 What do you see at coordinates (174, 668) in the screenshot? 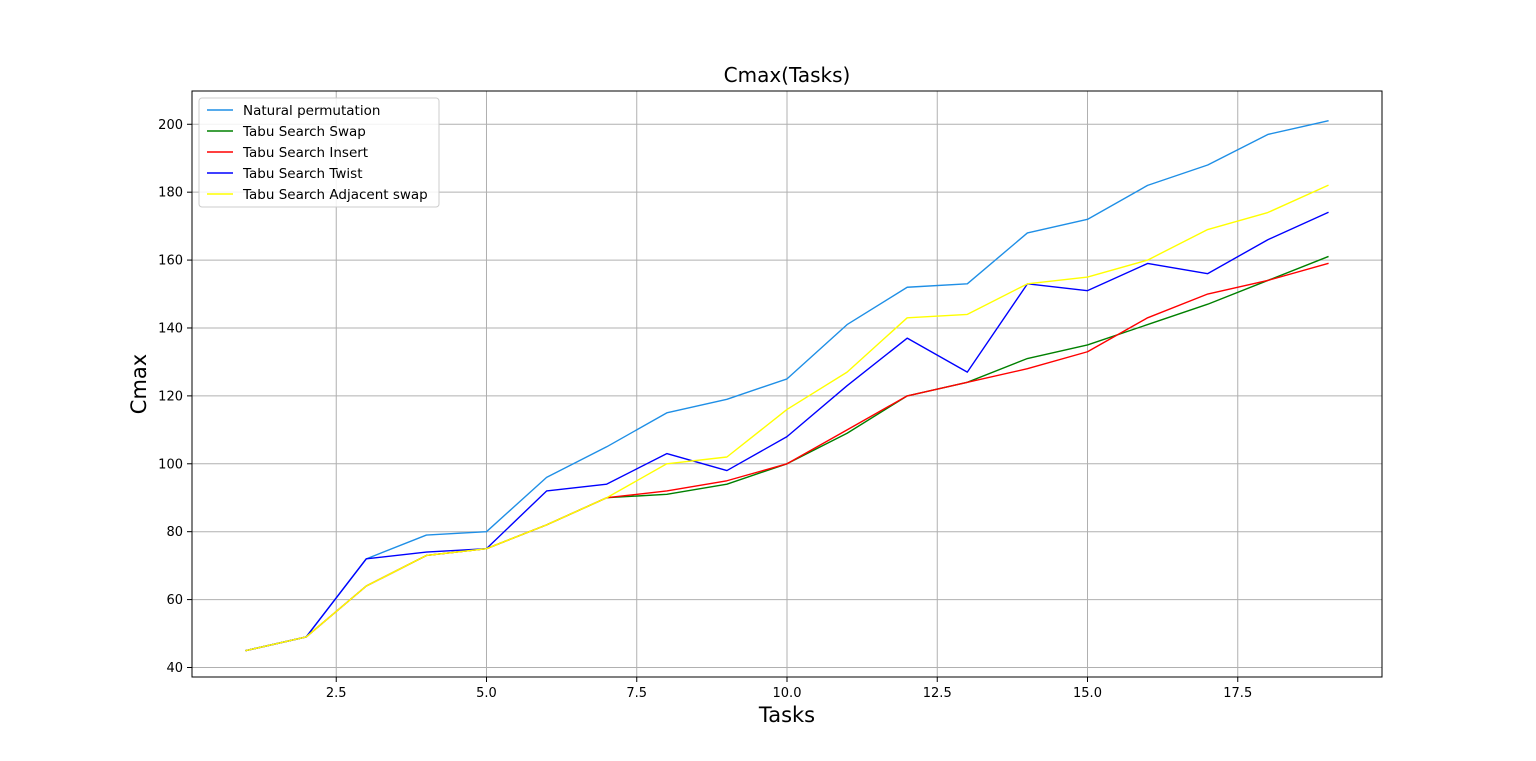
I see `y-tick-label: 40` at bounding box center [174, 668].